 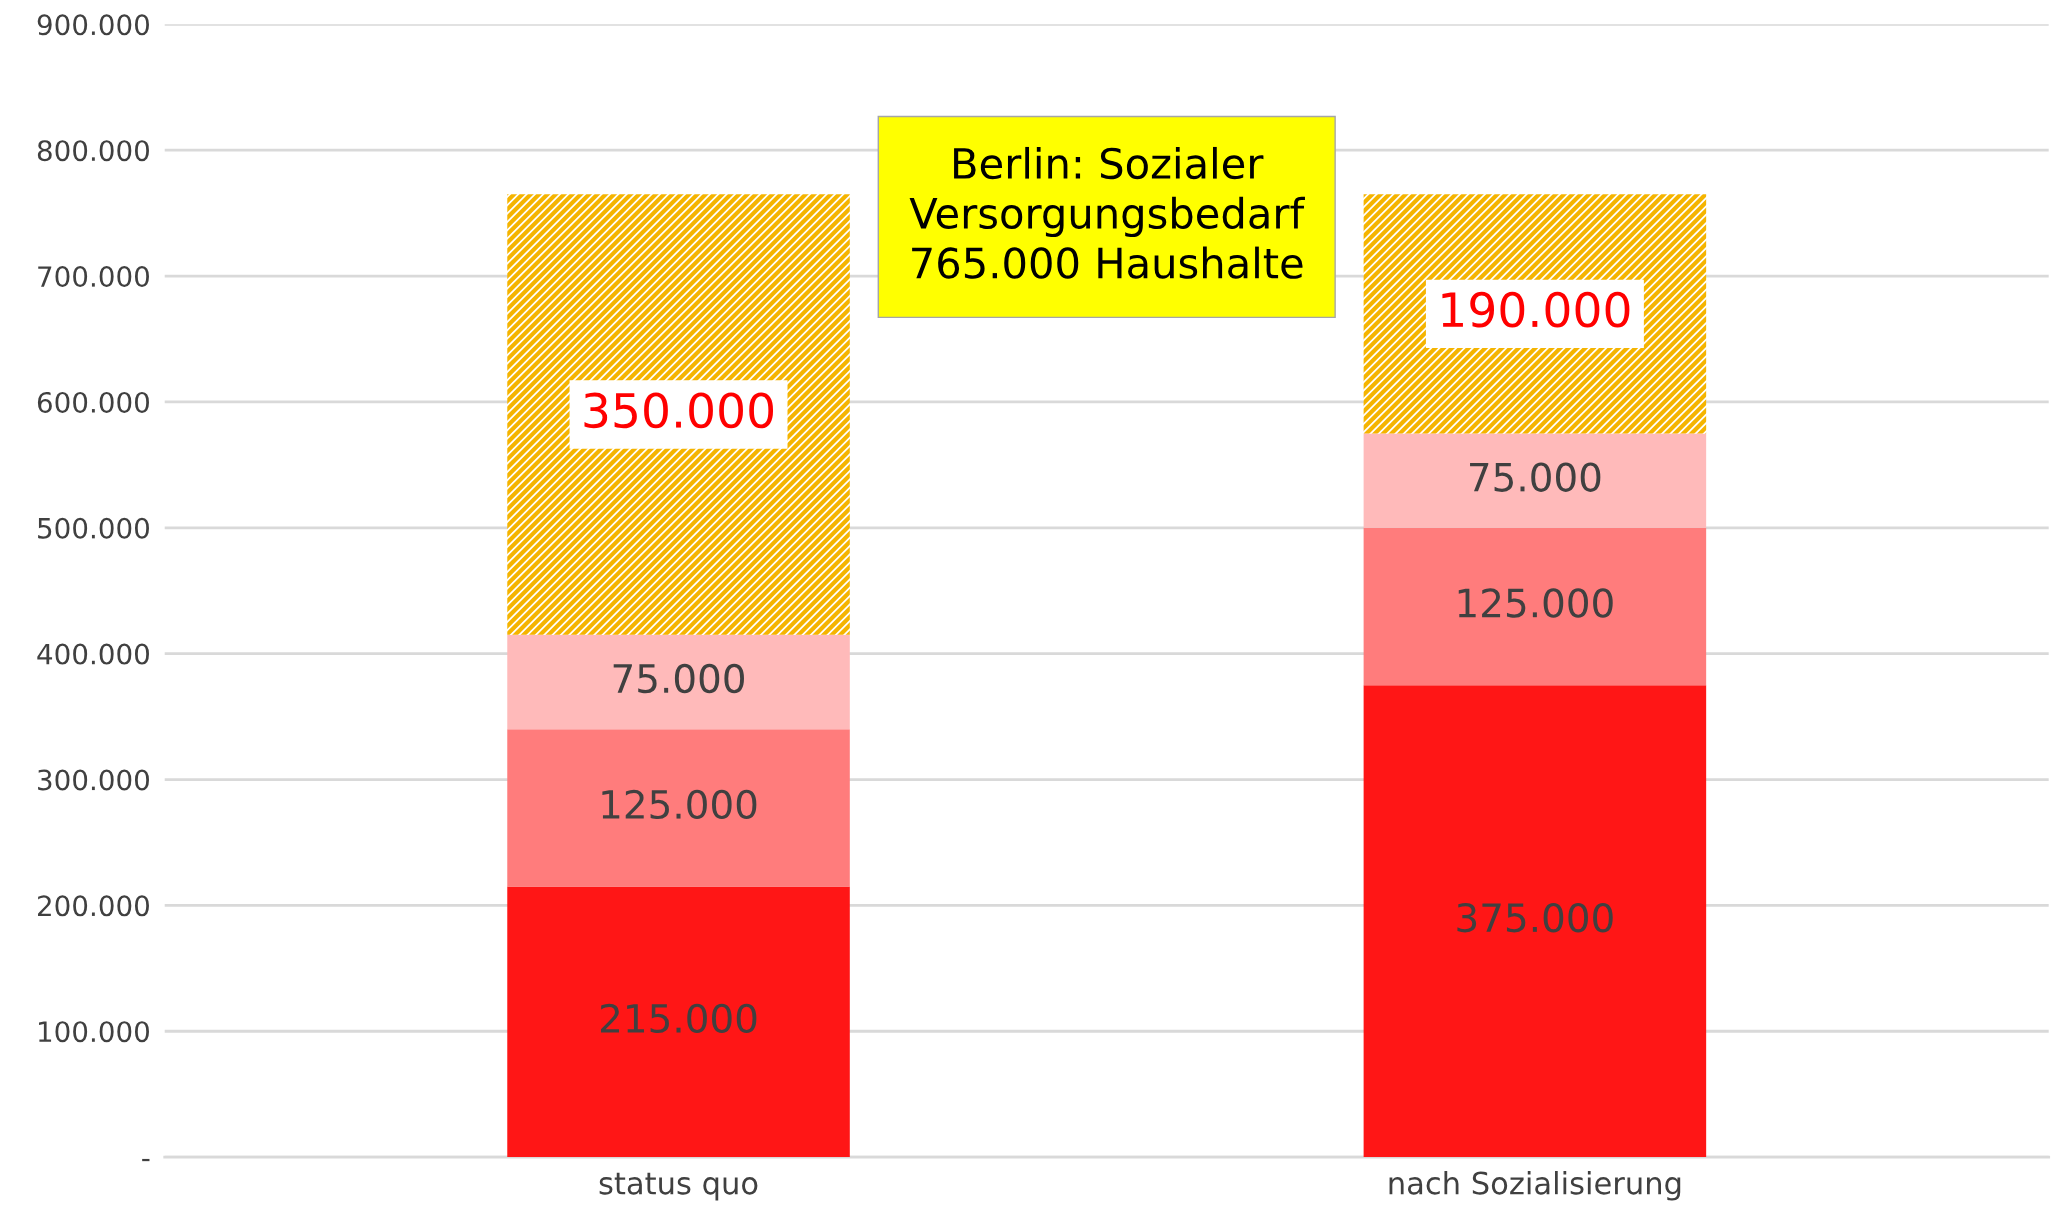 What do you see at coordinates (1535, 917) in the screenshot?
I see `data-label: 375.000` at bounding box center [1535, 917].